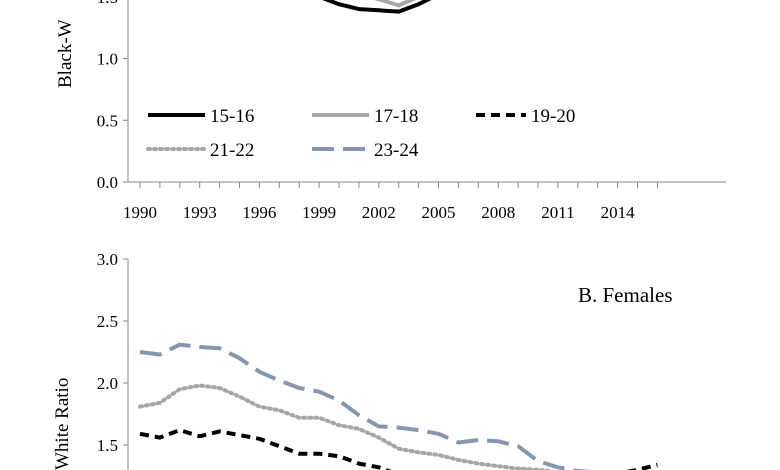 Image resolution: width=780 pixels, height=470 pixels. I want to click on bottom-y-tick-label: 2.5, so click(107, 321).